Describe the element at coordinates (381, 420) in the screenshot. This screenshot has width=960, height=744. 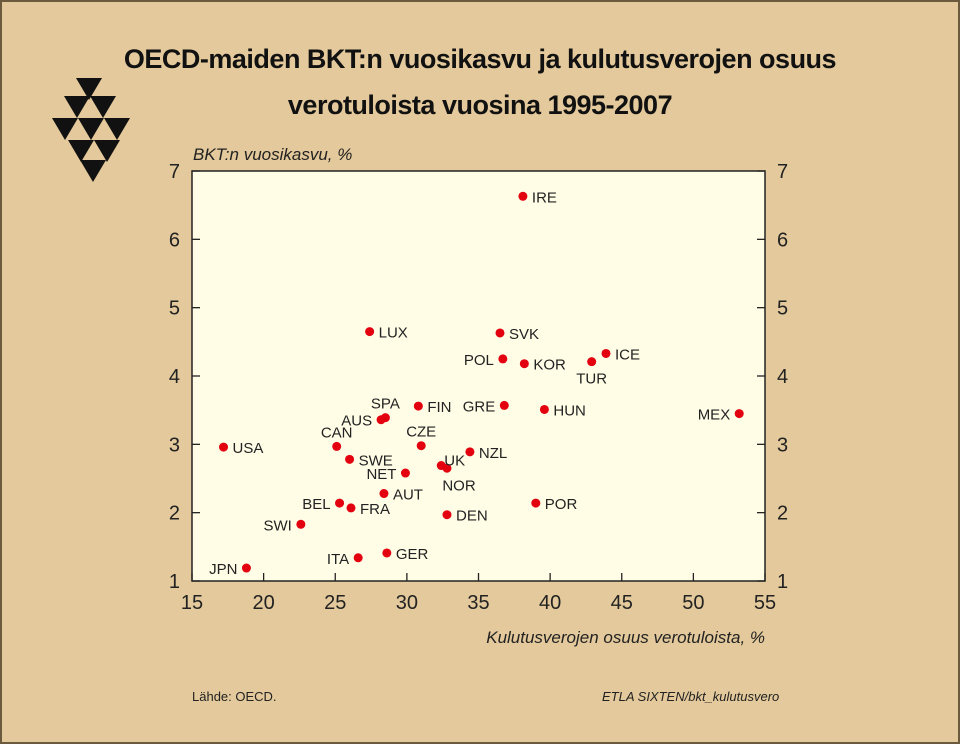
I see `point-aus` at that location.